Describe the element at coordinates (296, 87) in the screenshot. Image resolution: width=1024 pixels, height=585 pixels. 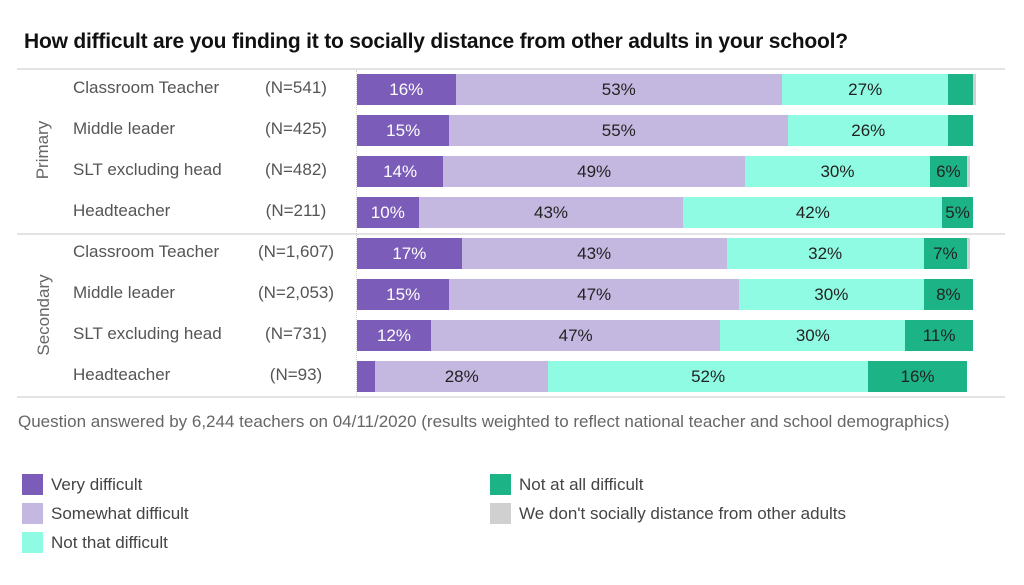
I see `row-sample-size: (N=541)` at that location.